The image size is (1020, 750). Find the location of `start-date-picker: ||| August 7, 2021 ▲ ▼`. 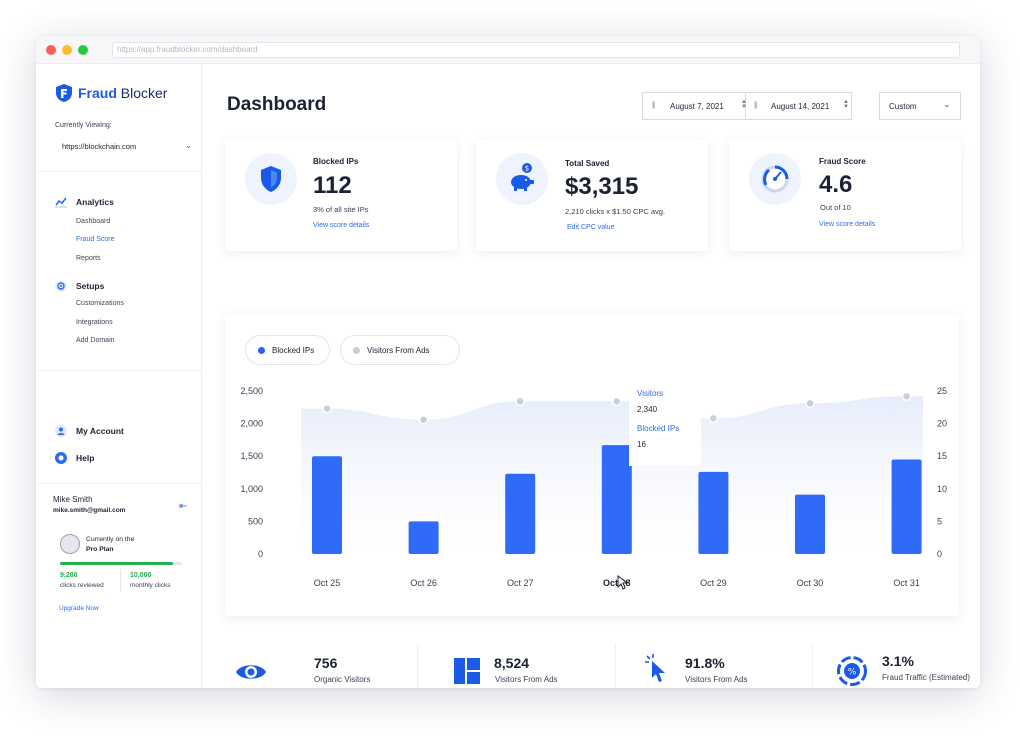

start-date-picker: ||| August 7, 2021 ▲ ▼ is located at coordinates (694, 106).